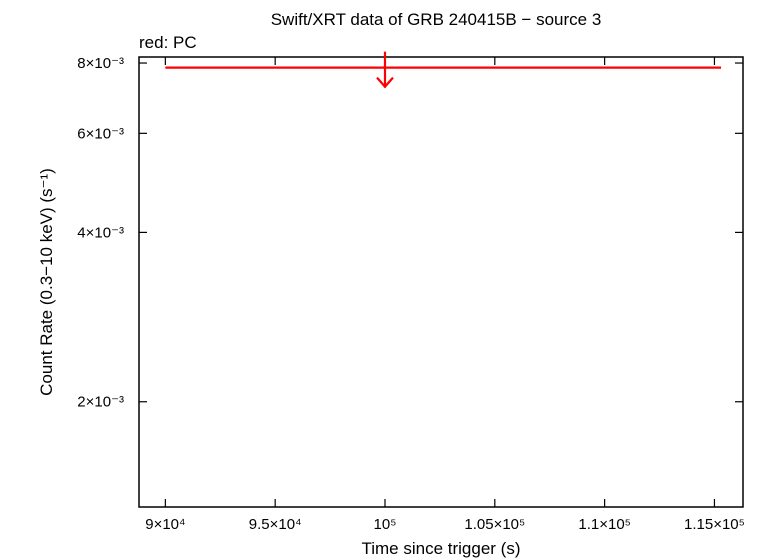 The height and width of the screenshot is (558, 766). I want to click on upper-limit-point, so click(443, 70).